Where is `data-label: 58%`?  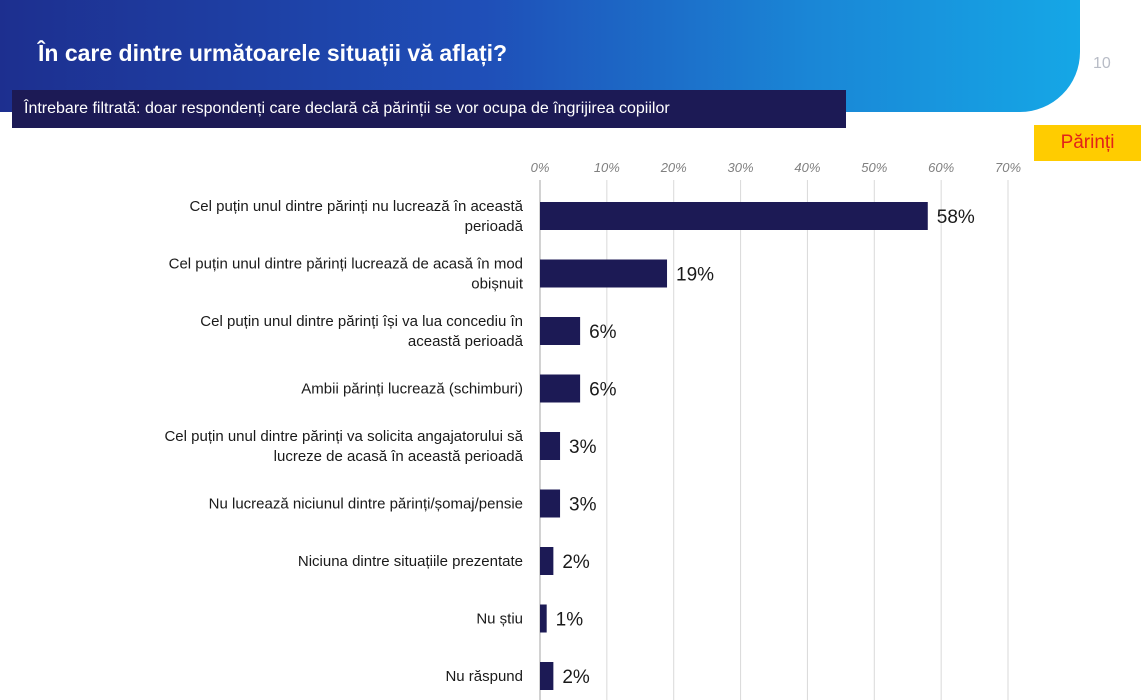
data-label: 58% is located at coordinates (956, 217).